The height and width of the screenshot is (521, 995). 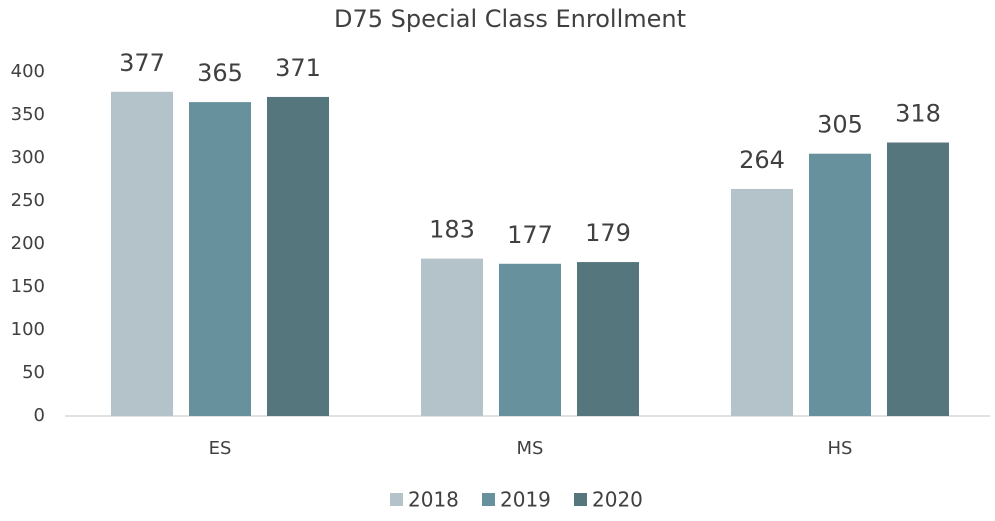 What do you see at coordinates (452, 230) in the screenshot?
I see `data-label: 183` at bounding box center [452, 230].